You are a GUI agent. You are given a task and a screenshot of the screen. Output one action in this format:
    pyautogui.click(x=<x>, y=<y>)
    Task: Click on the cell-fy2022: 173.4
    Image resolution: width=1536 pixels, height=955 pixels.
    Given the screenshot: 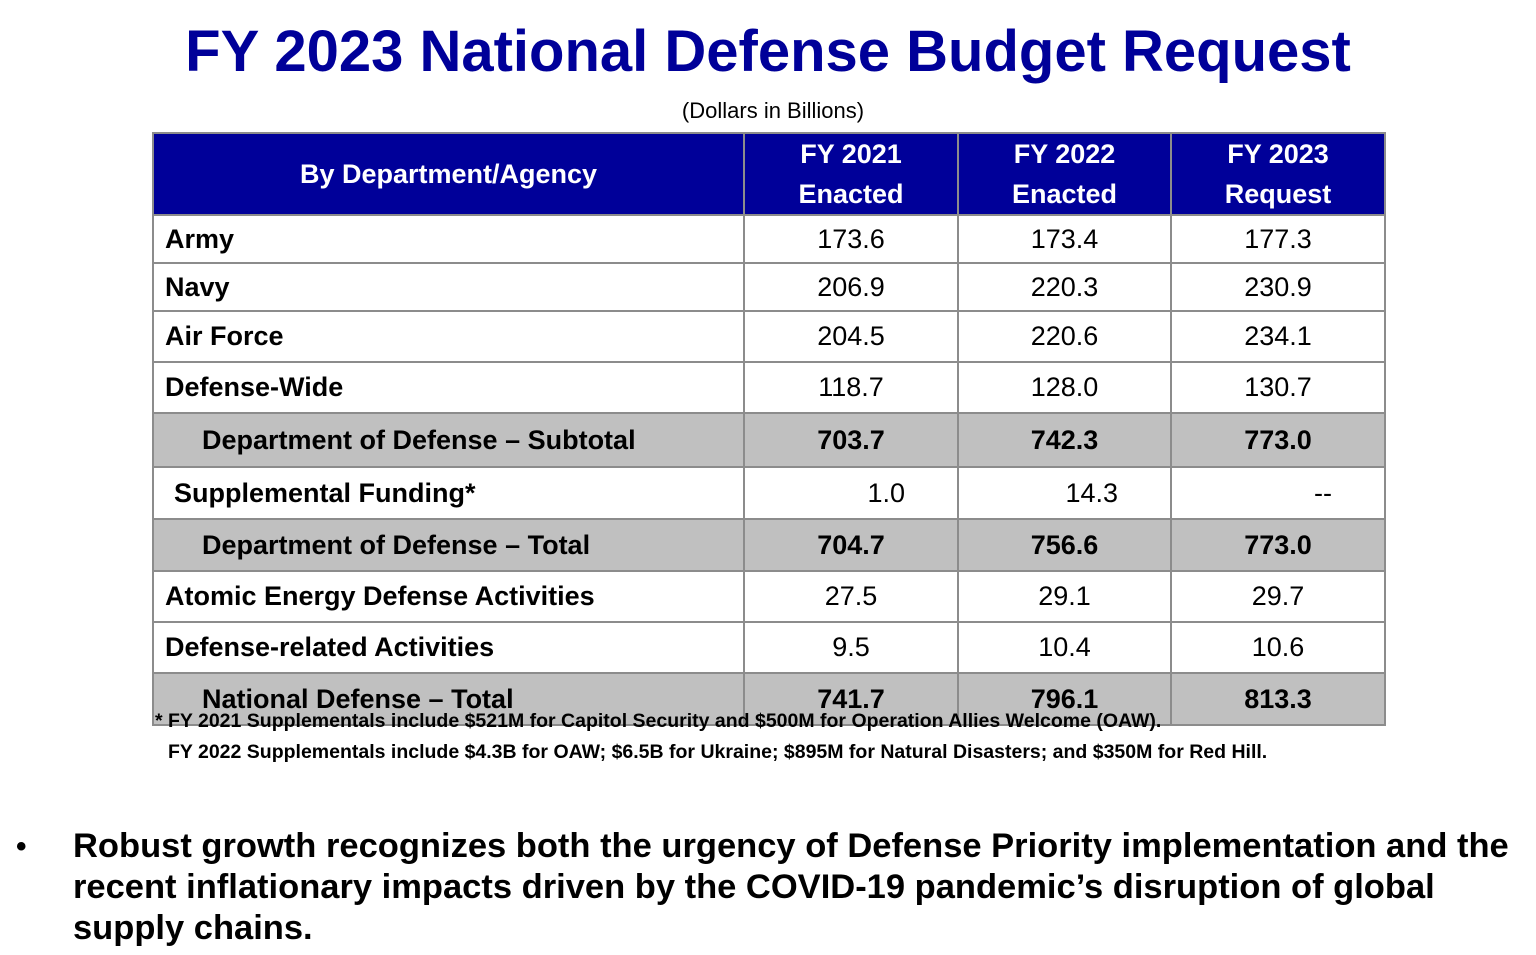 What is the action you would take?
    pyautogui.click(x=1064, y=239)
    